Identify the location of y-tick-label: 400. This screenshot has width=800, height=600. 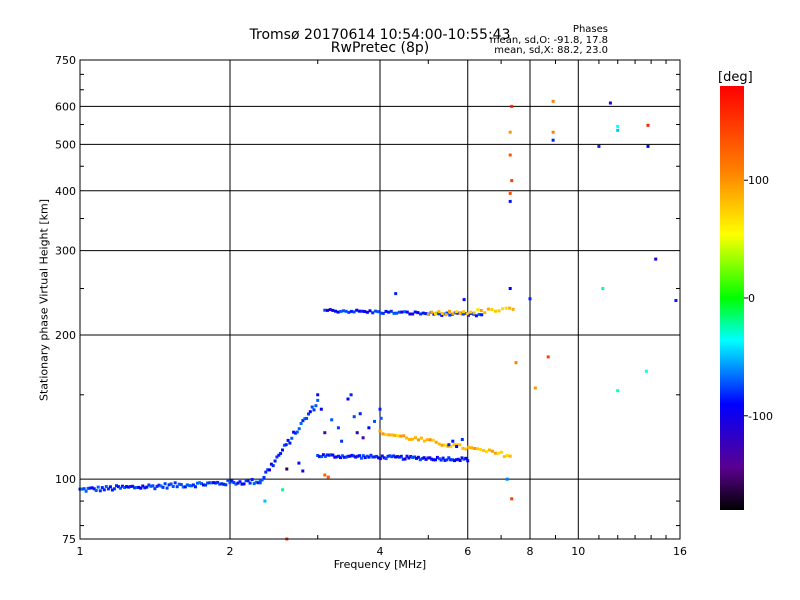
(65, 191).